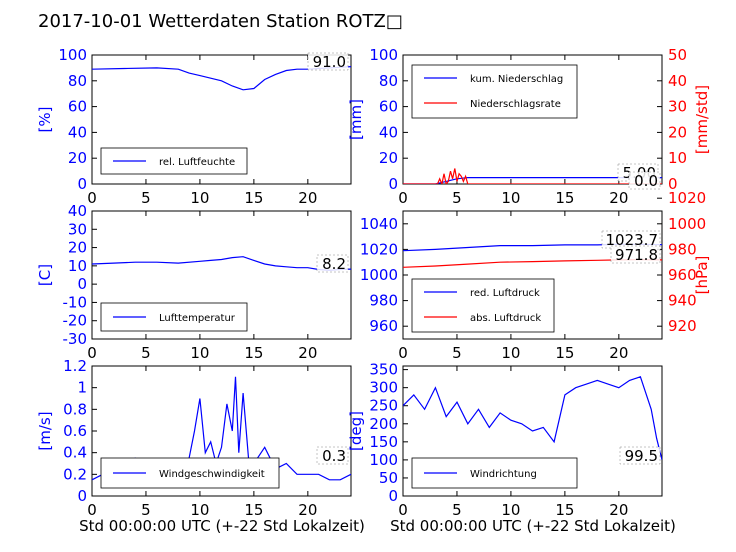 This screenshot has height=552, width=736. Describe the element at coordinates (383, 301) in the screenshot. I see `y-tick-label: 980` at that location.